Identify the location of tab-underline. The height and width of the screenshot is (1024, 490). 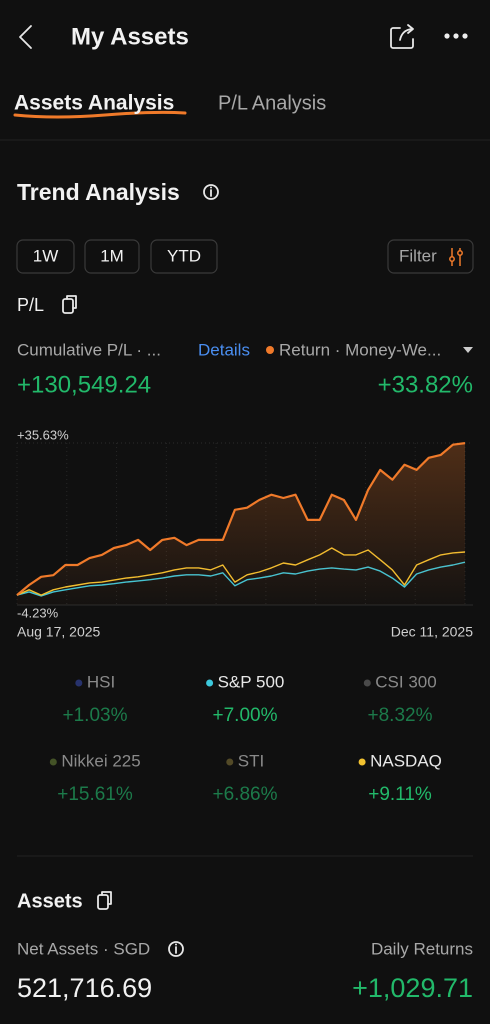
(100, 114).